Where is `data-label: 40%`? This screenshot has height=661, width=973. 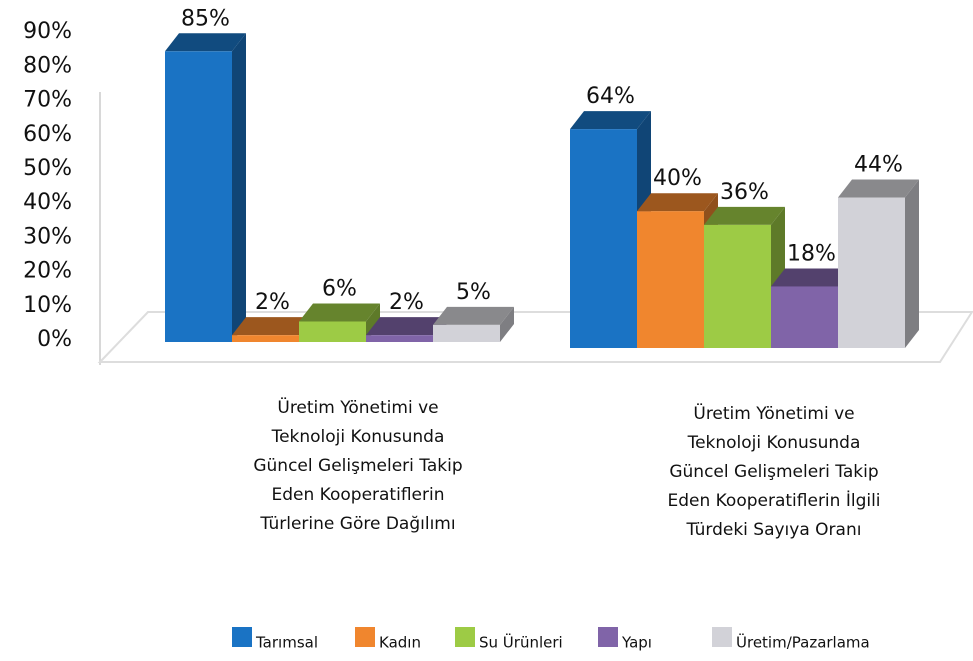 data-label: 40% is located at coordinates (677, 178).